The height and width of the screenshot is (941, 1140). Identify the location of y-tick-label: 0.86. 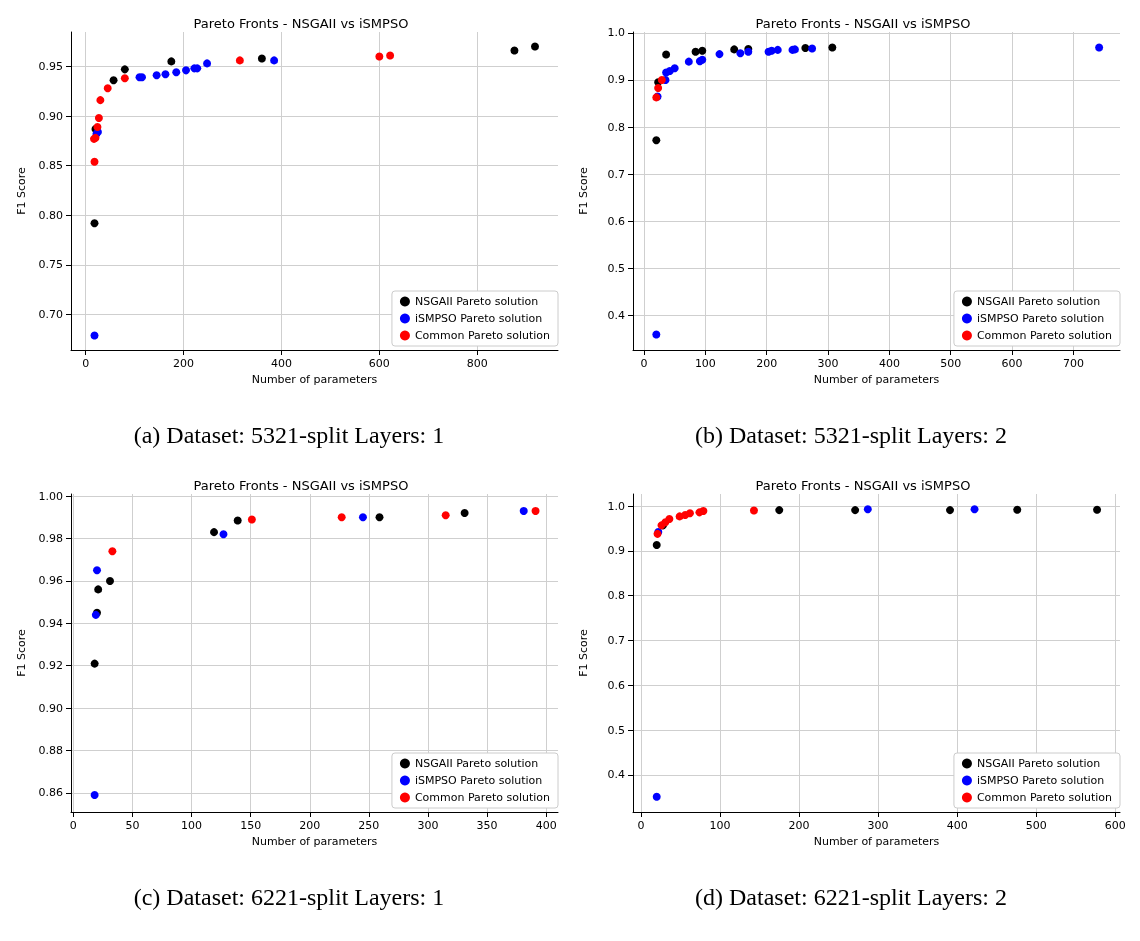
(50, 793).